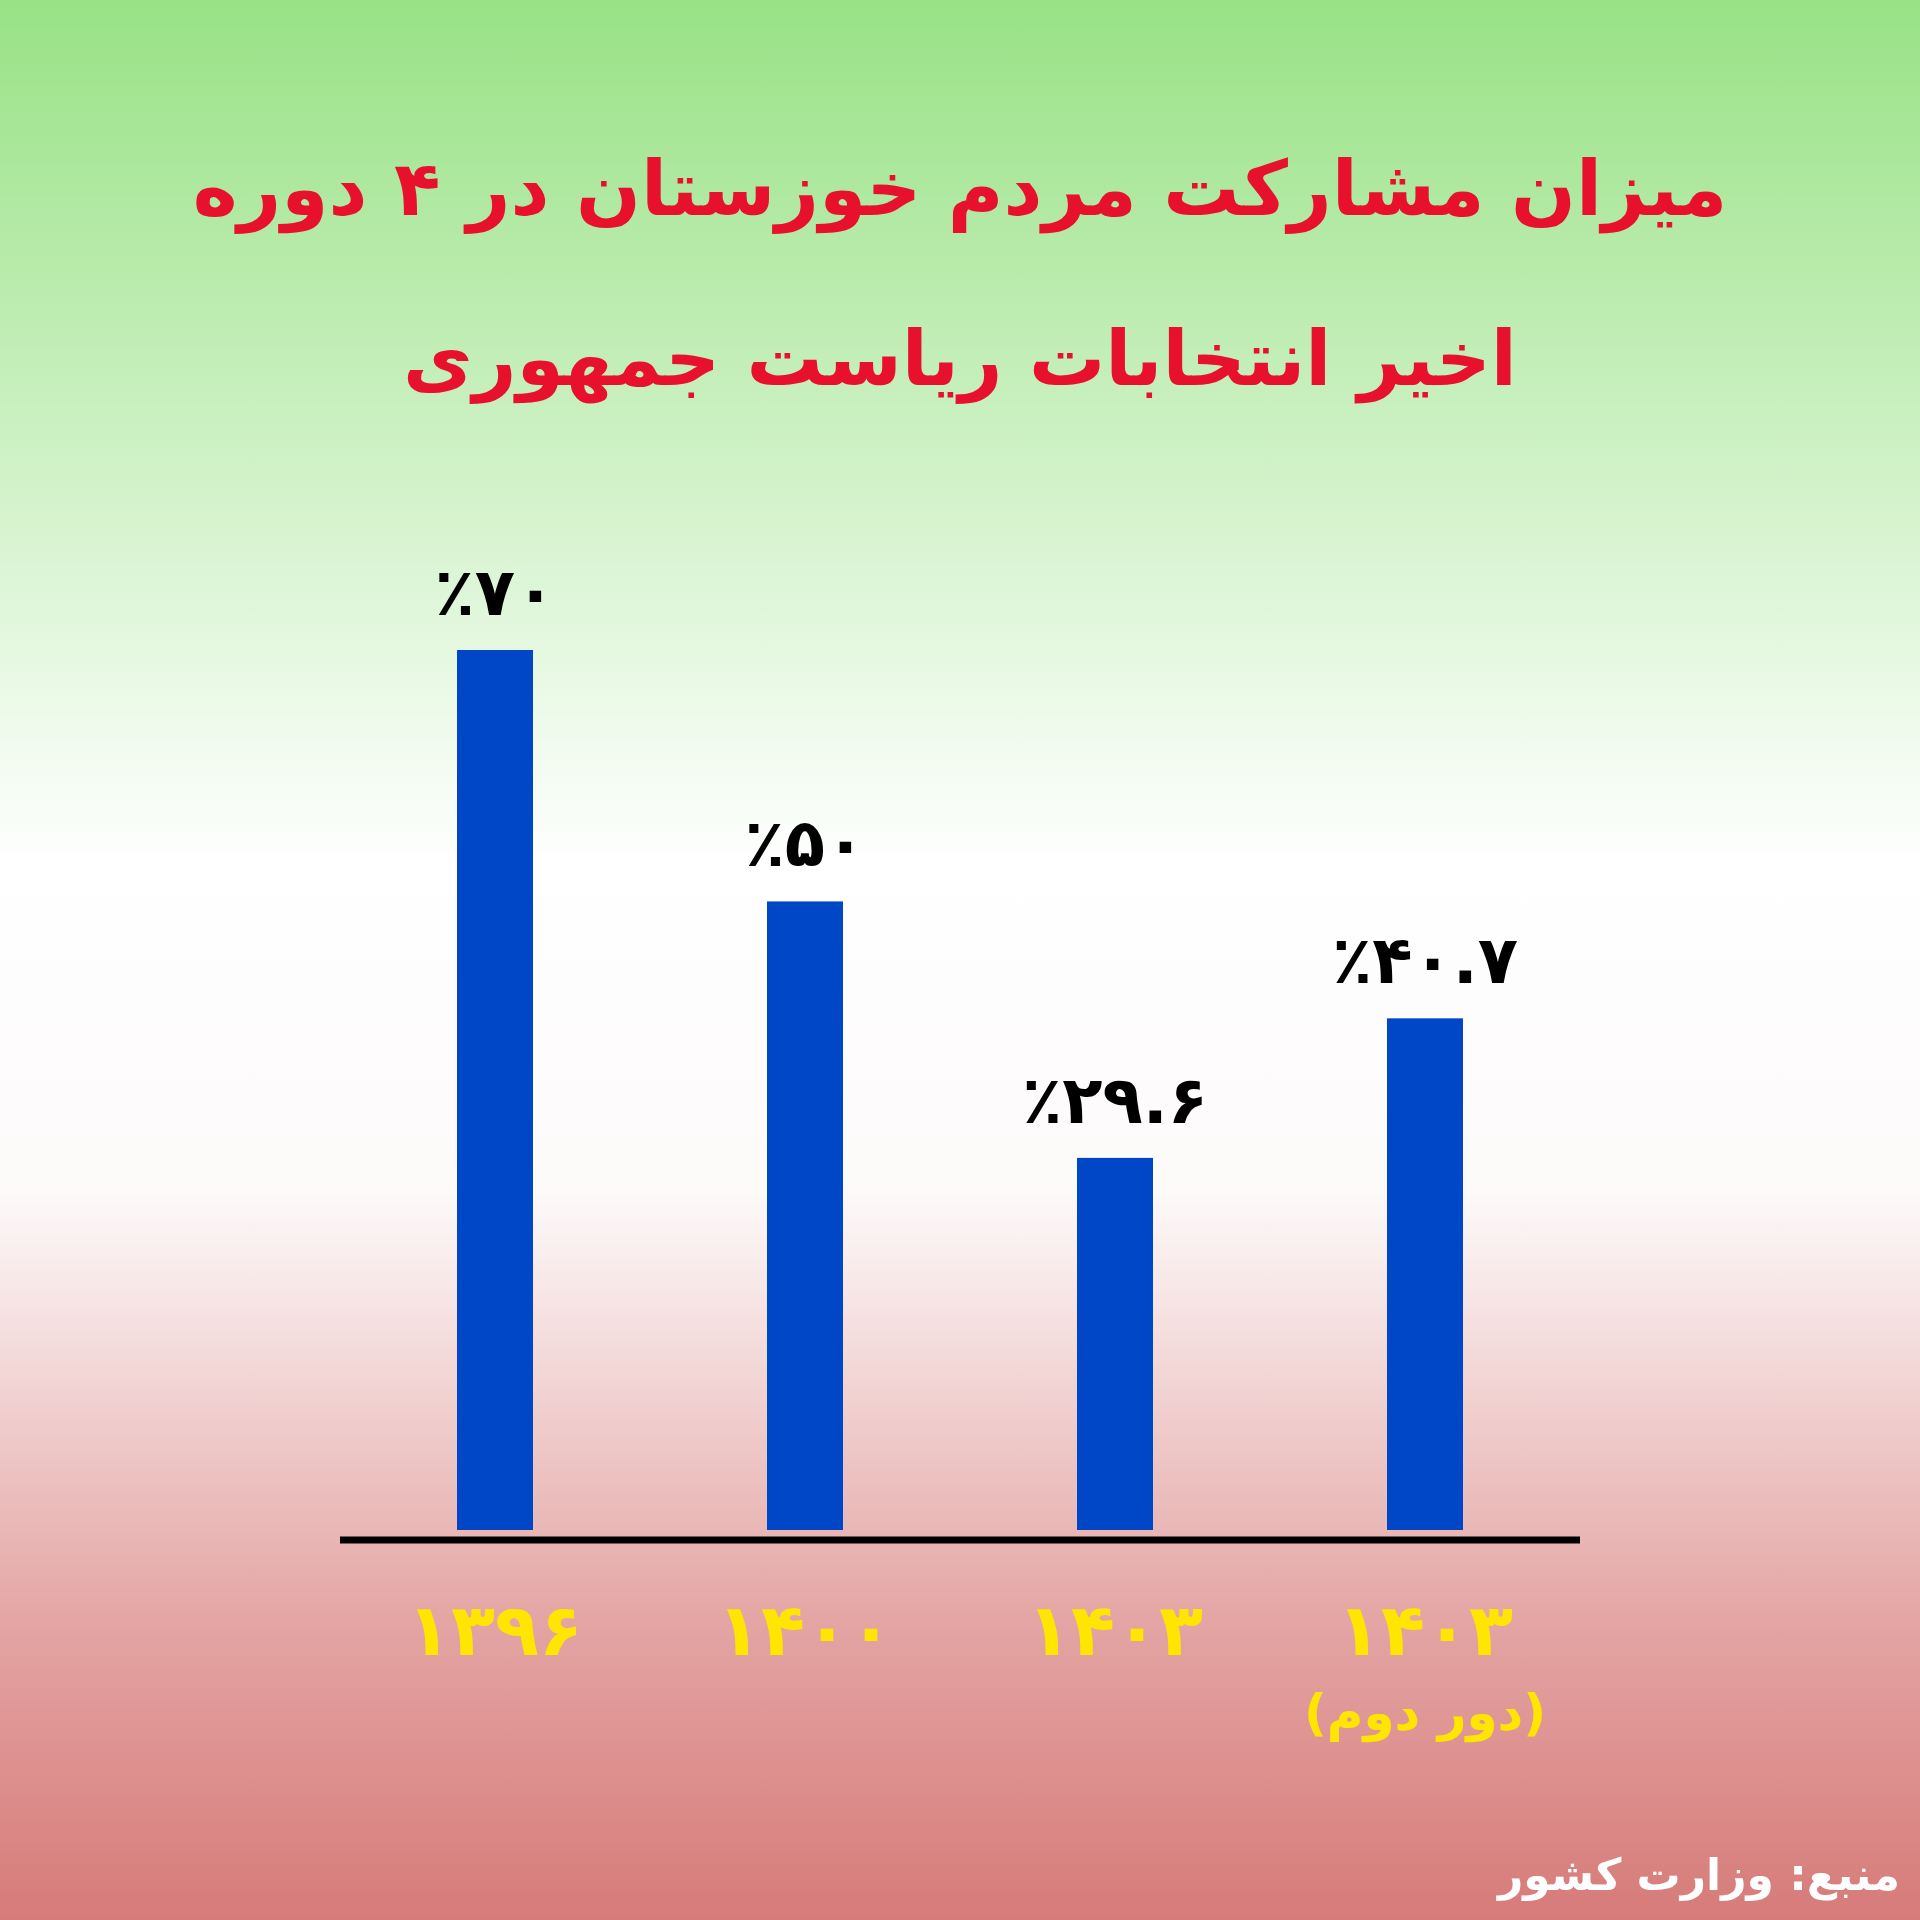  What do you see at coordinates (805, 1630) in the screenshot?
I see `x-tick-label: ۱۴۰۰` at bounding box center [805, 1630].